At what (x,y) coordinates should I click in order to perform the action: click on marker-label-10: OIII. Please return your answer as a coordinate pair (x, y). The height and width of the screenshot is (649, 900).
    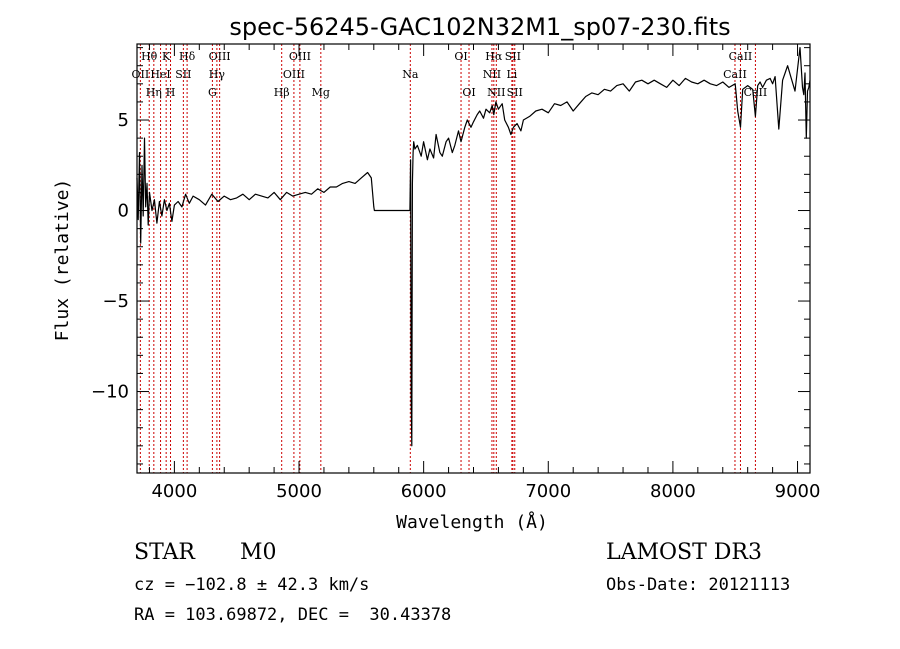
    Looking at the image, I should click on (220, 56).